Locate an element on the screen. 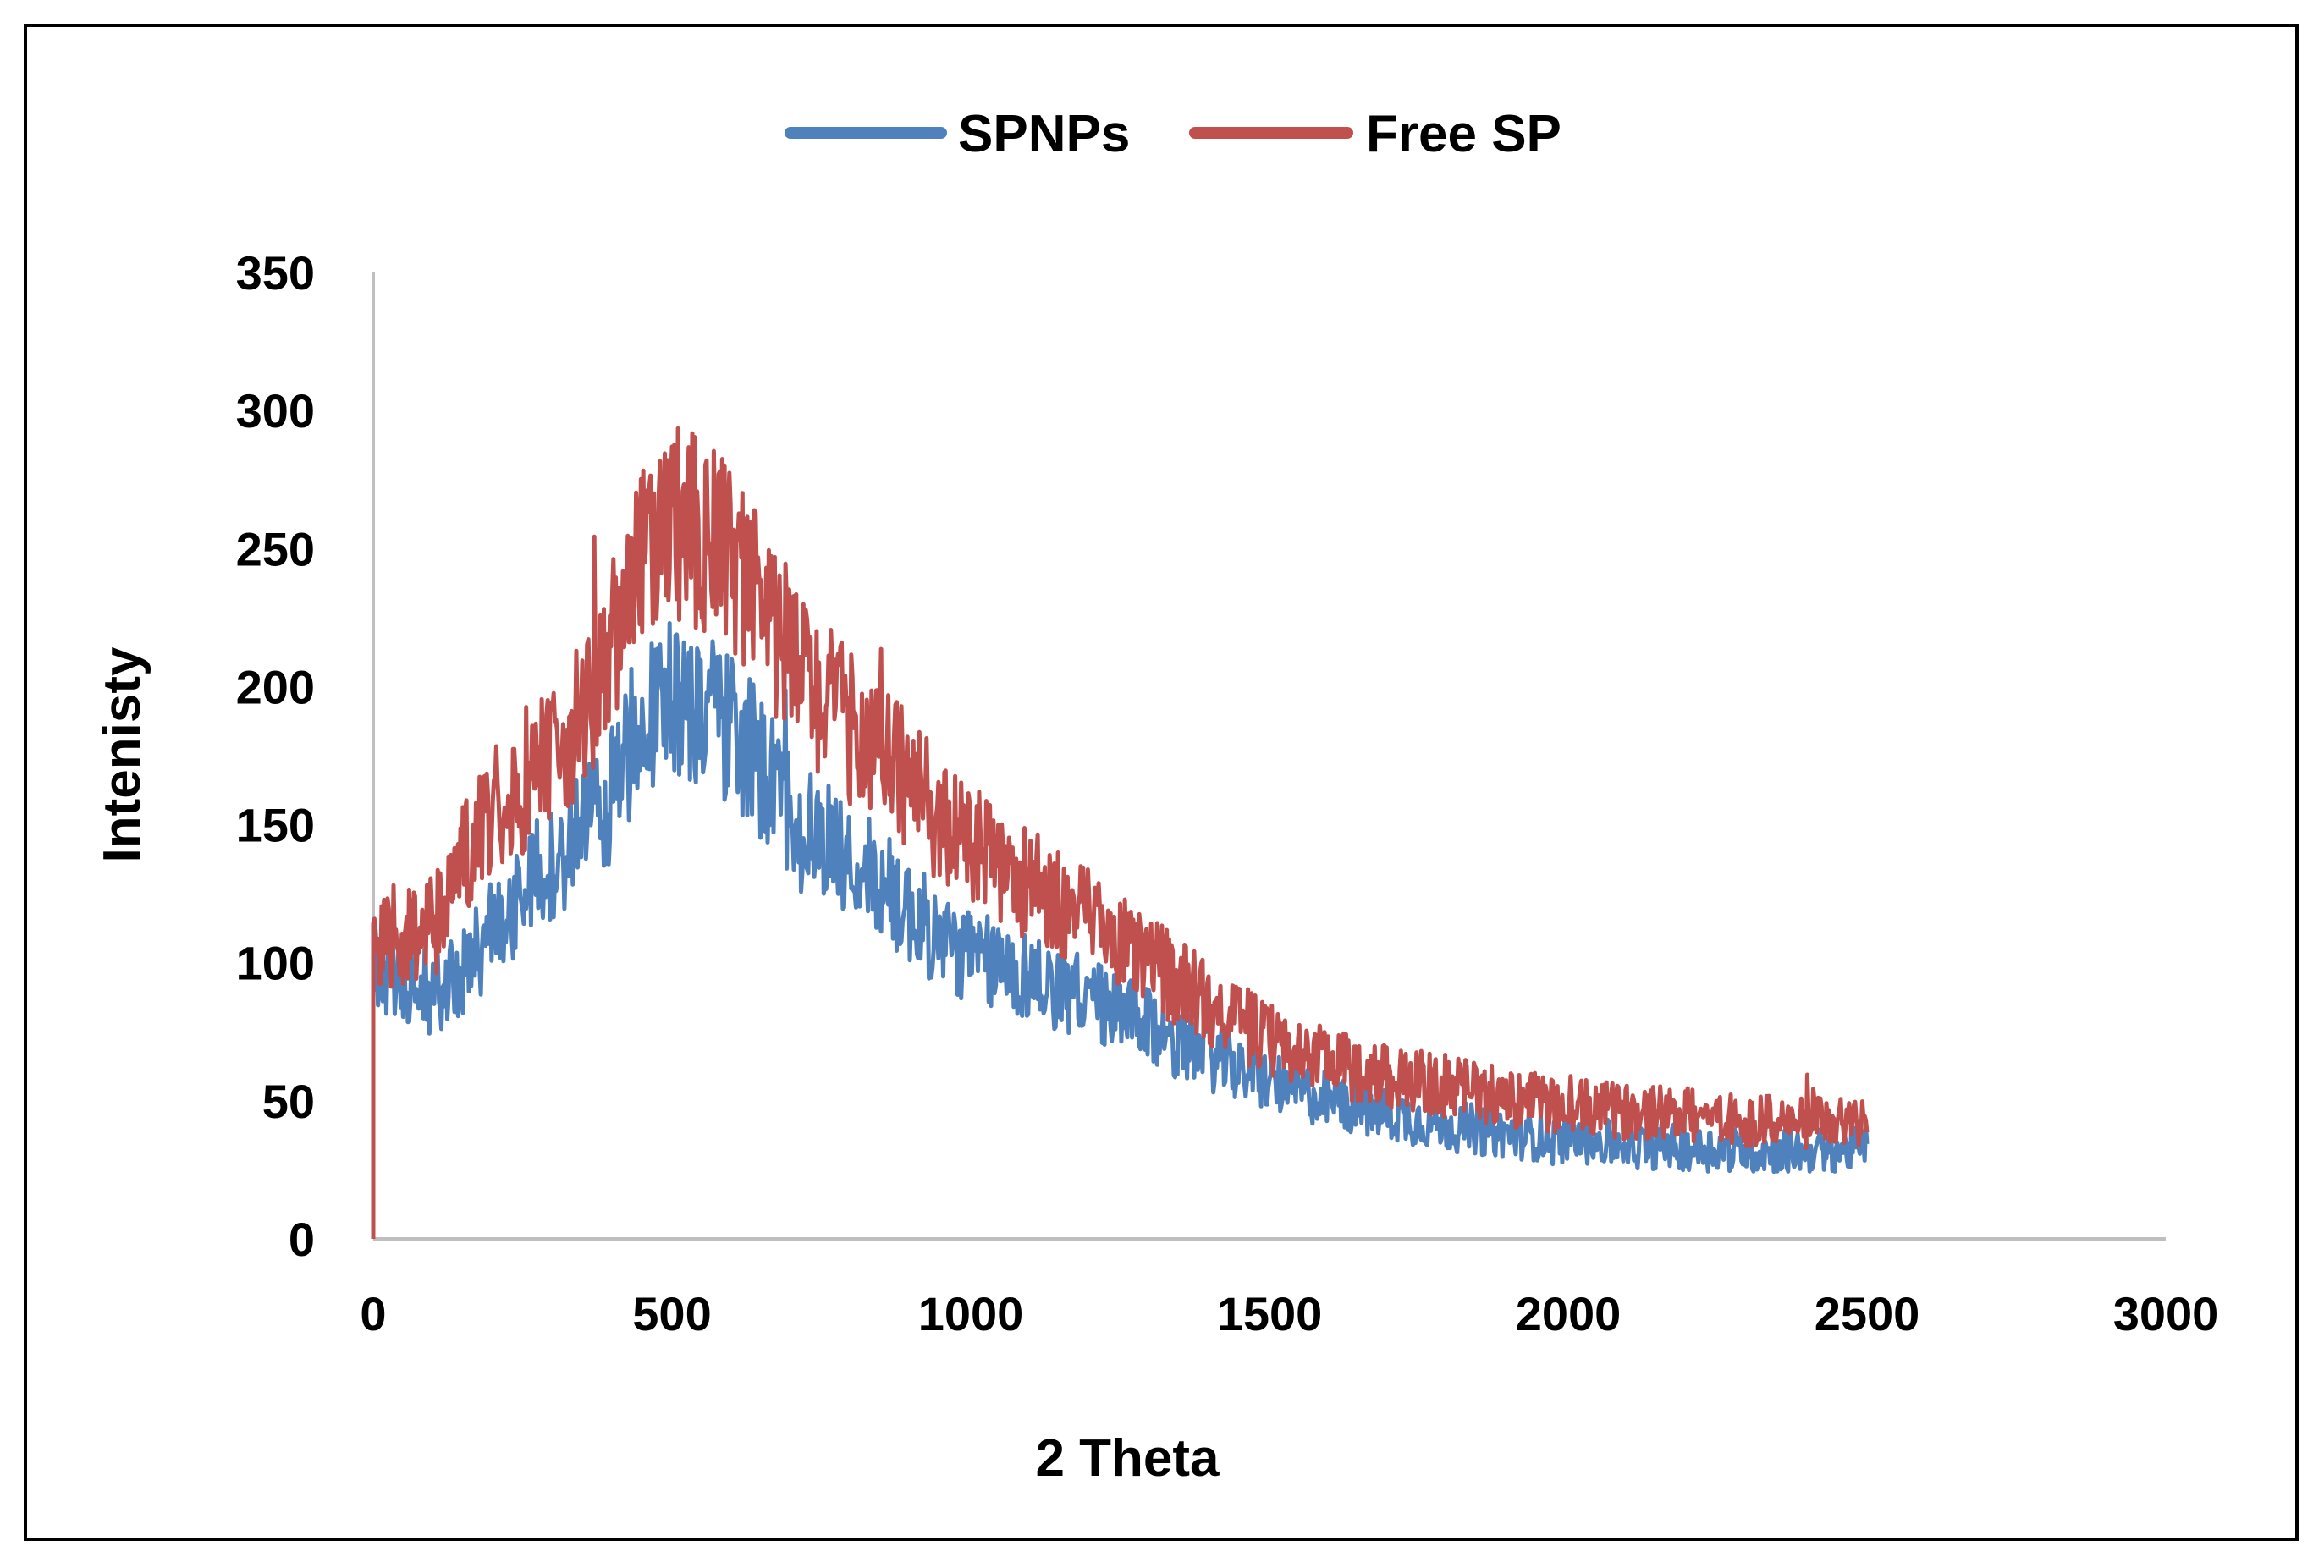  y-tick-label: 50 is located at coordinates (288, 1101).